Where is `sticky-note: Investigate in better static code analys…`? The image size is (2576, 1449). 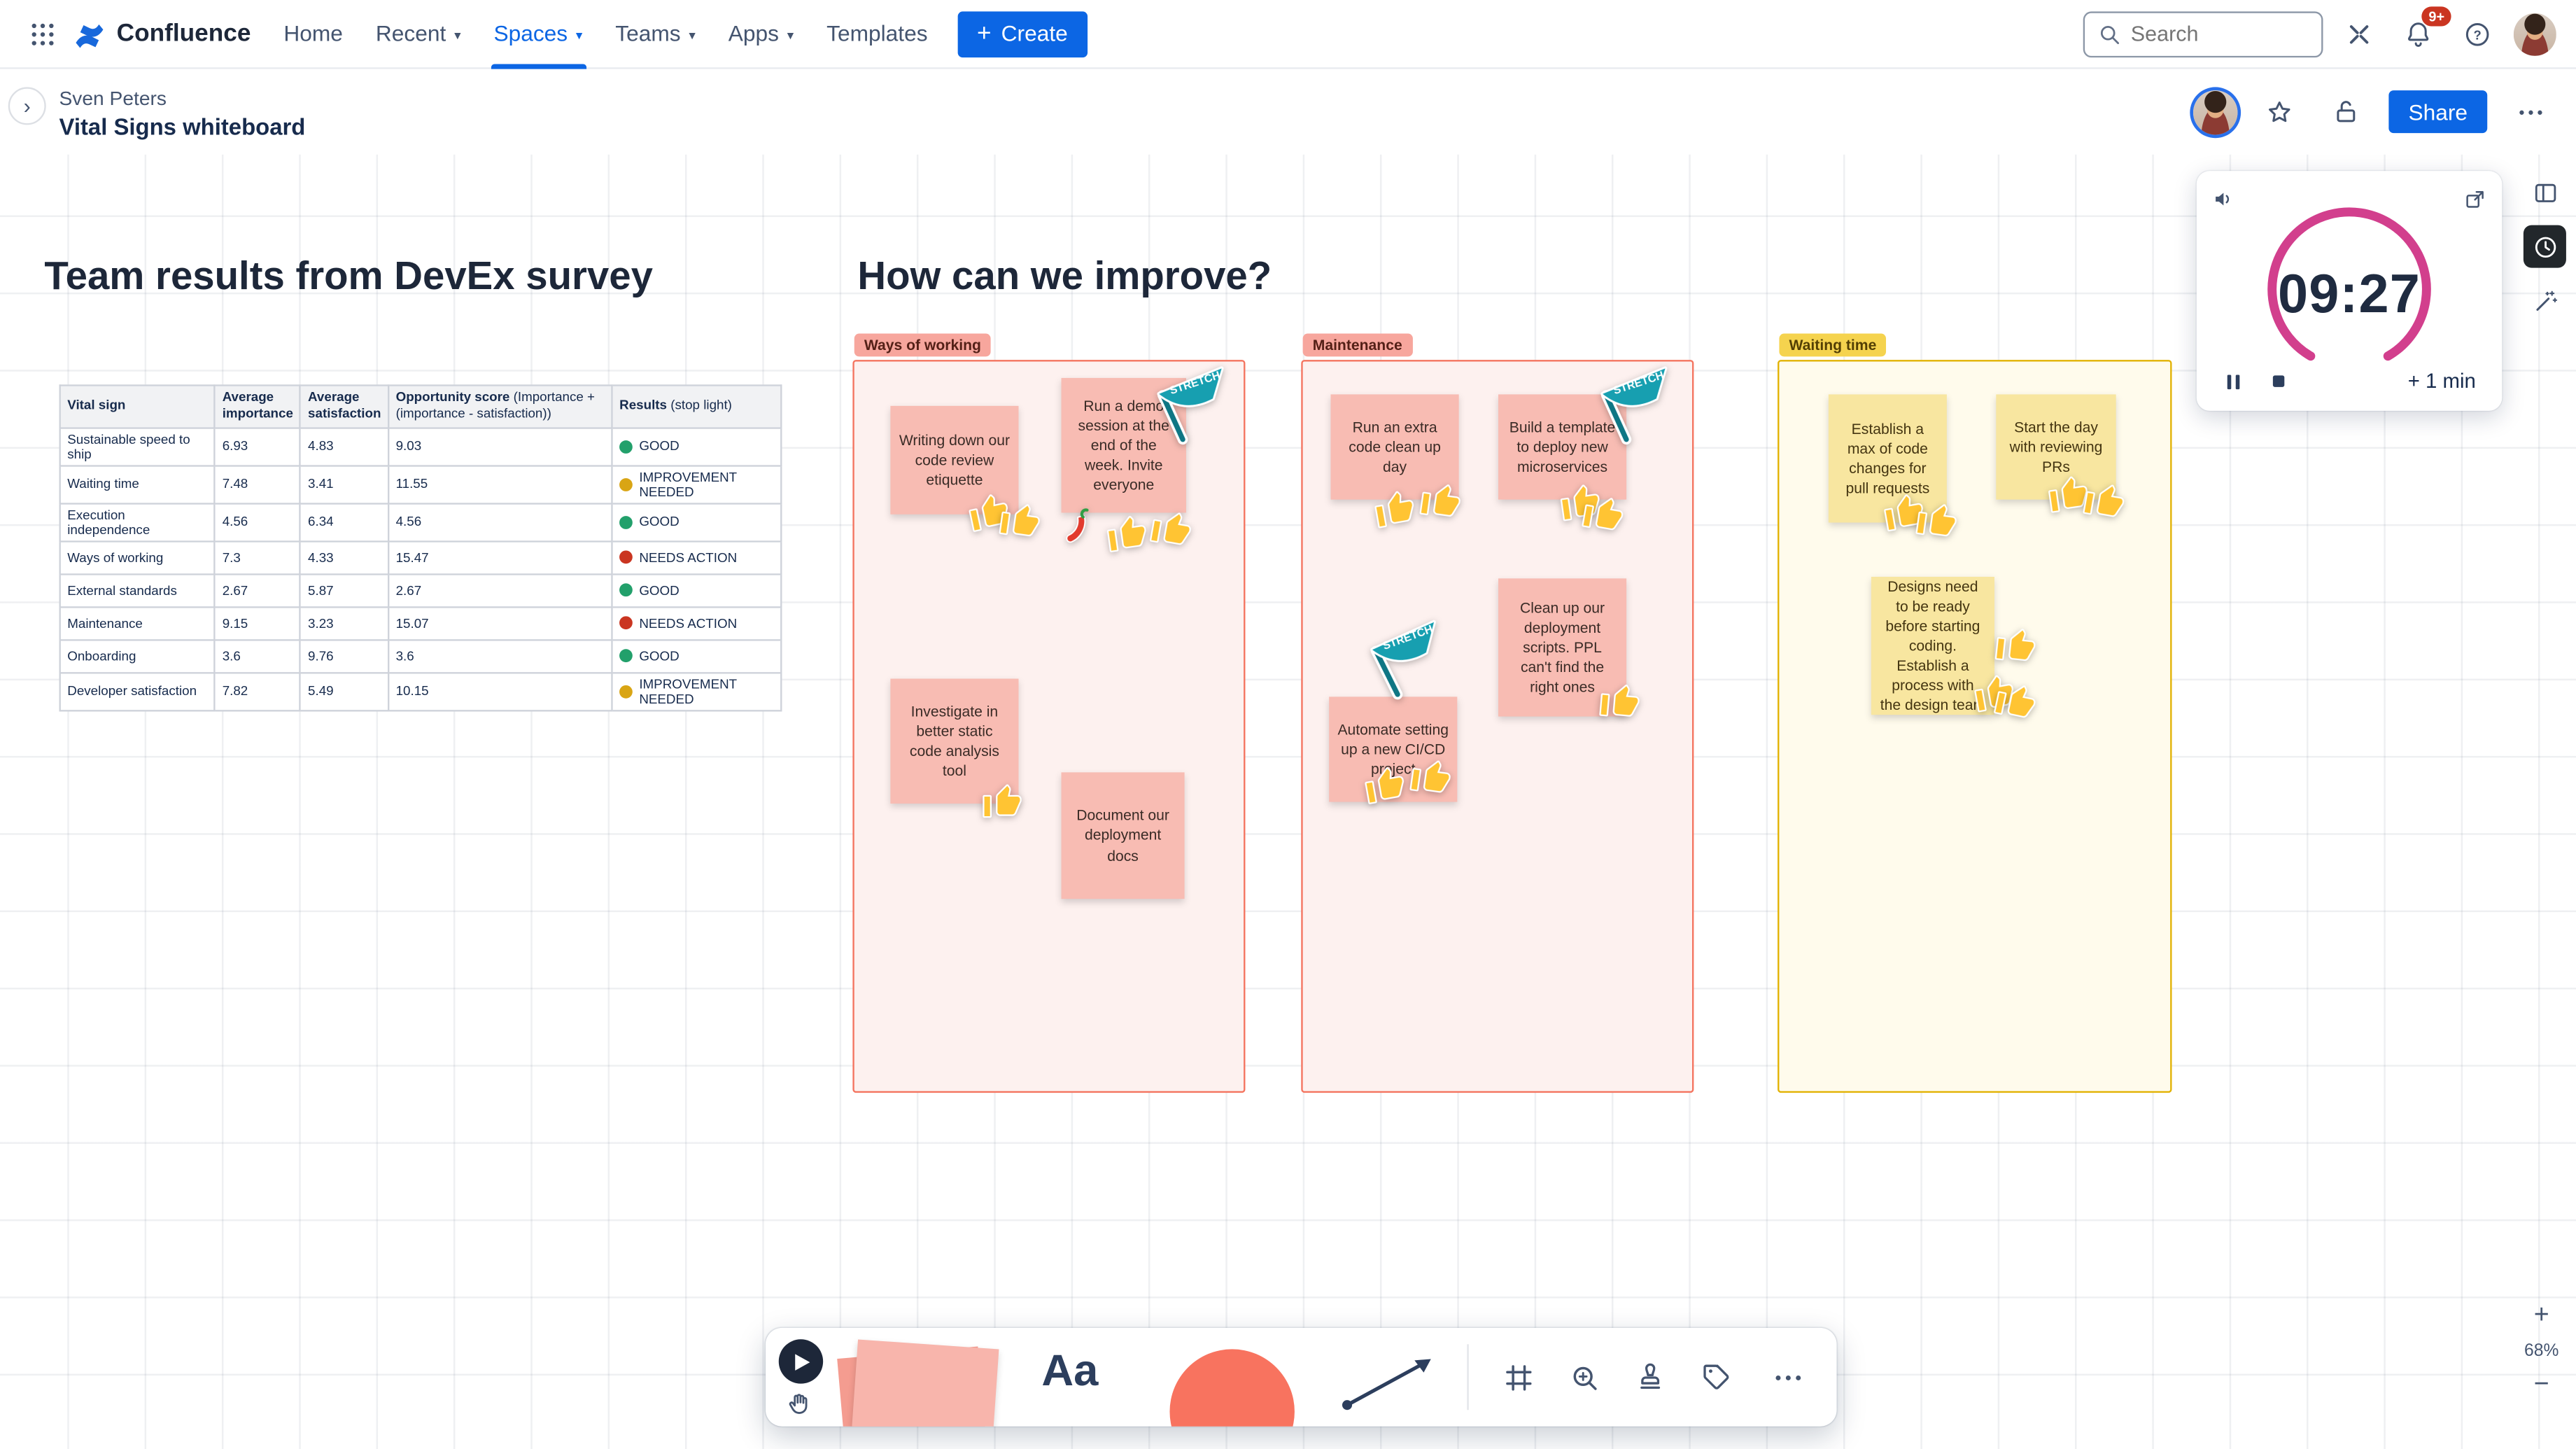 sticky-note: Investigate in better static code analys… is located at coordinates (954, 741).